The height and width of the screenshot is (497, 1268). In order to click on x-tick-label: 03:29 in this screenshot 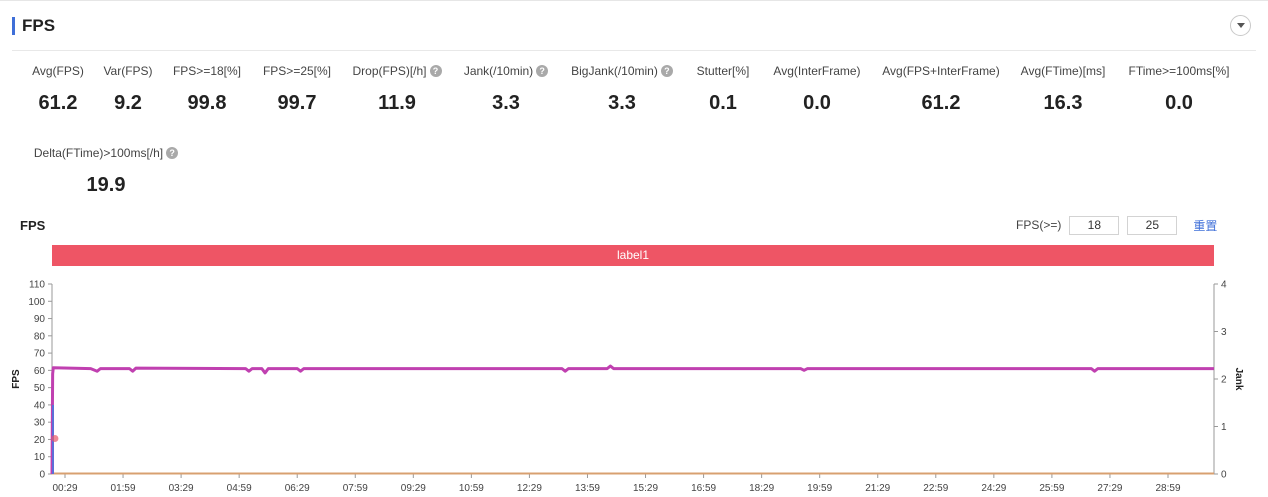, I will do `click(181, 488)`.